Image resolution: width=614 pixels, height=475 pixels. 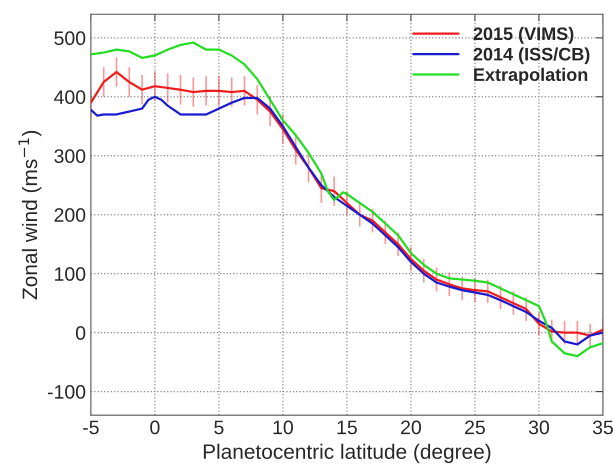 What do you see at coordinates (475, 427) in the screenshot?
I see `x-tick-label: 25` at bounding box center [475, 427].